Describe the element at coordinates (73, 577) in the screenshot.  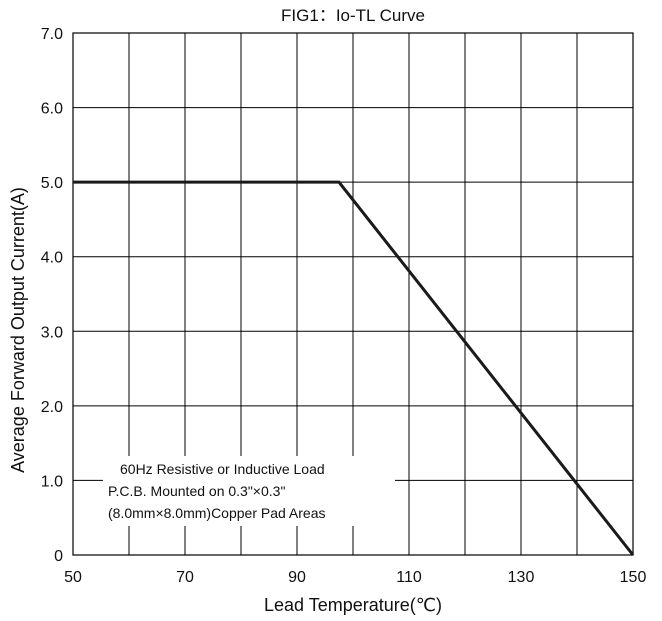
I see `x-tick-label: 50` at that location.